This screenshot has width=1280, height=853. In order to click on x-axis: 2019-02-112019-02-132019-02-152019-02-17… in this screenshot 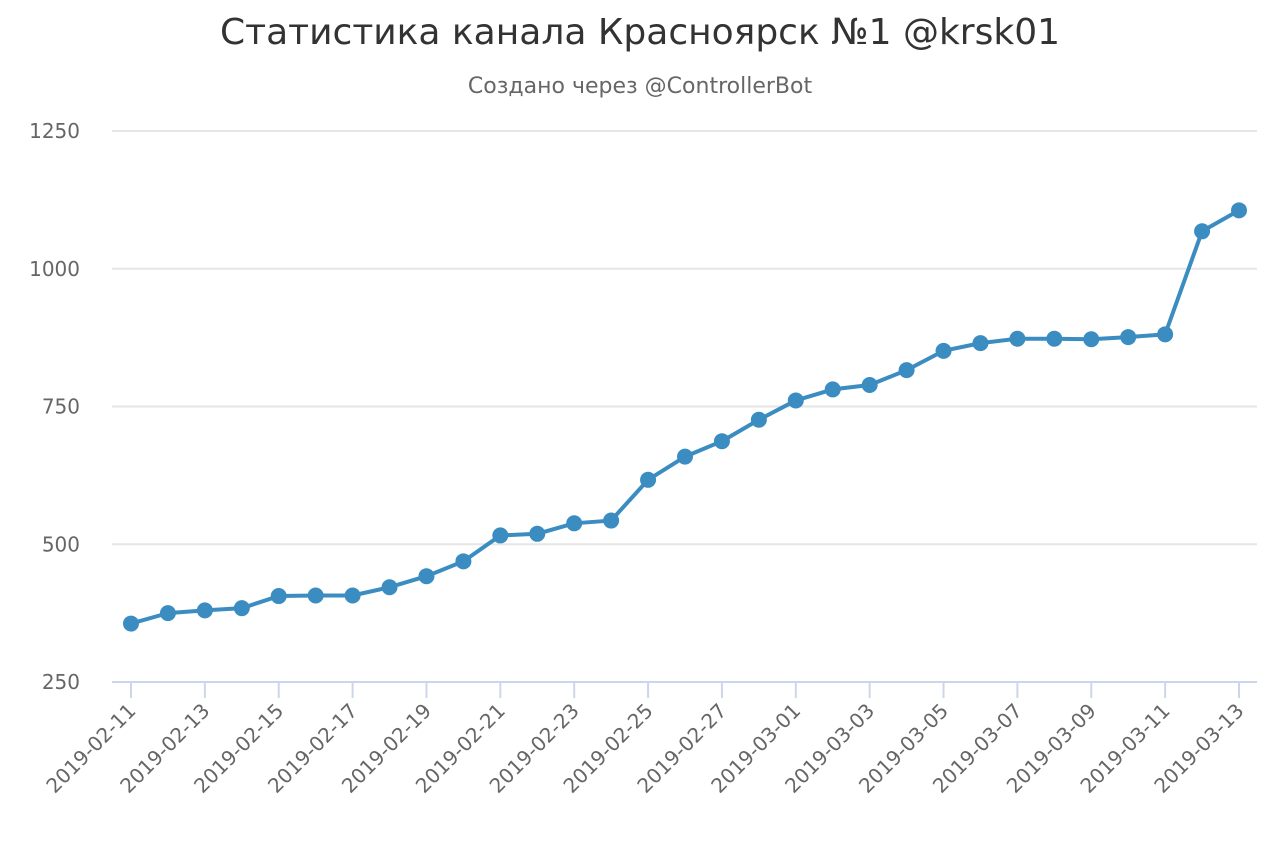, I will do `click(649, 739)`.